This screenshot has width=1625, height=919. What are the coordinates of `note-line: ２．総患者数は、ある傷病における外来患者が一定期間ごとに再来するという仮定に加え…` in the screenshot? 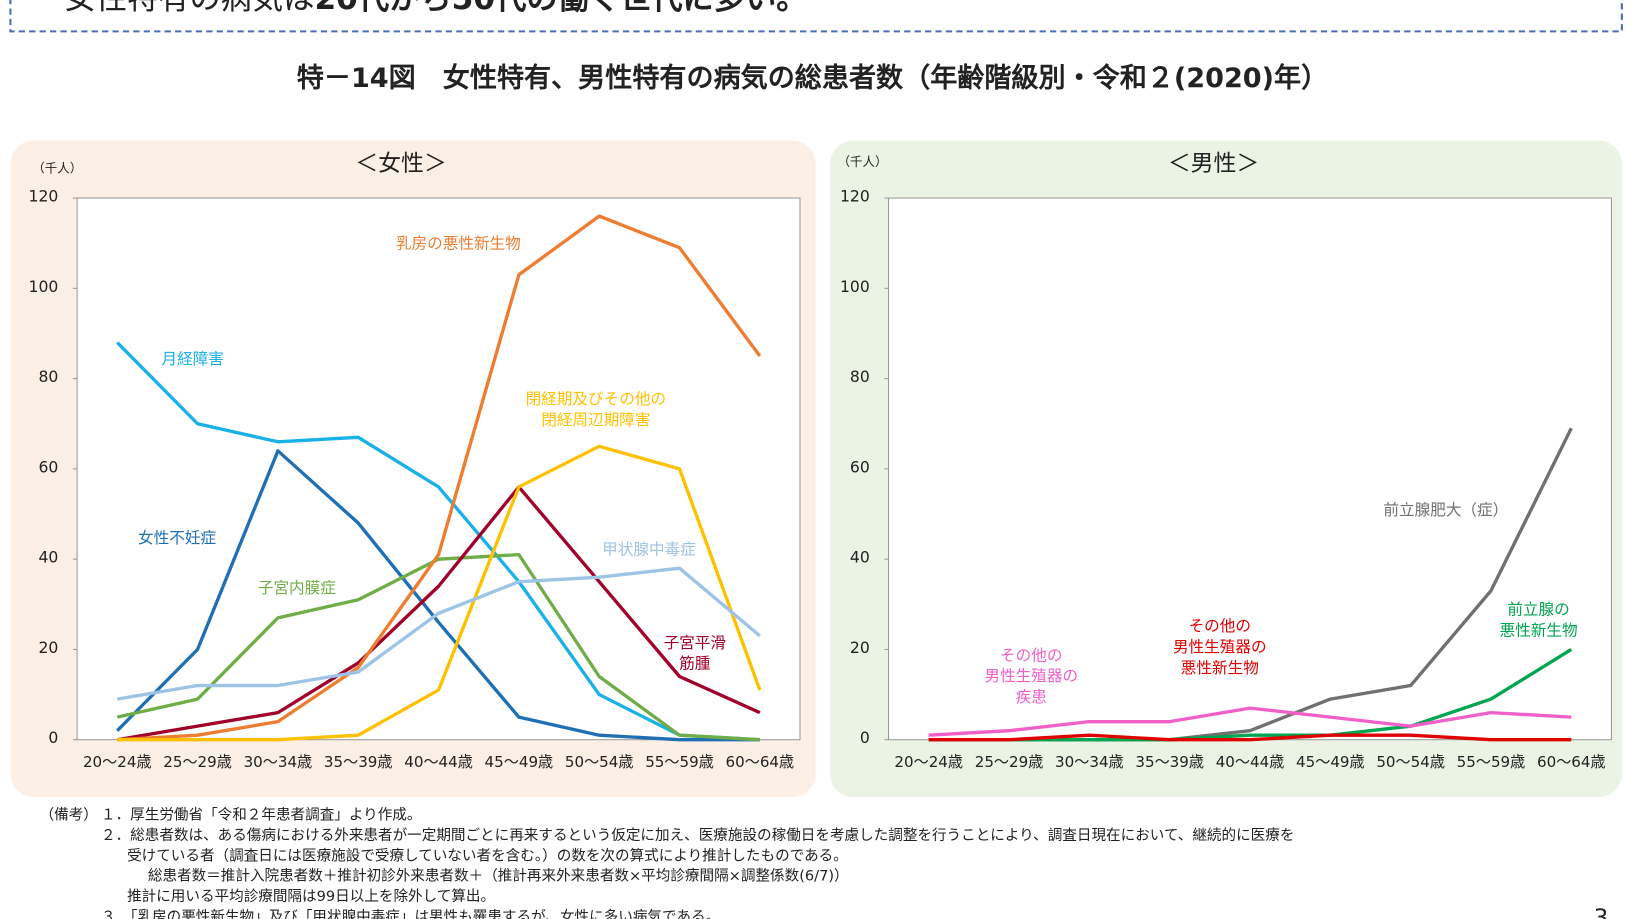 It's located at (697, 835).